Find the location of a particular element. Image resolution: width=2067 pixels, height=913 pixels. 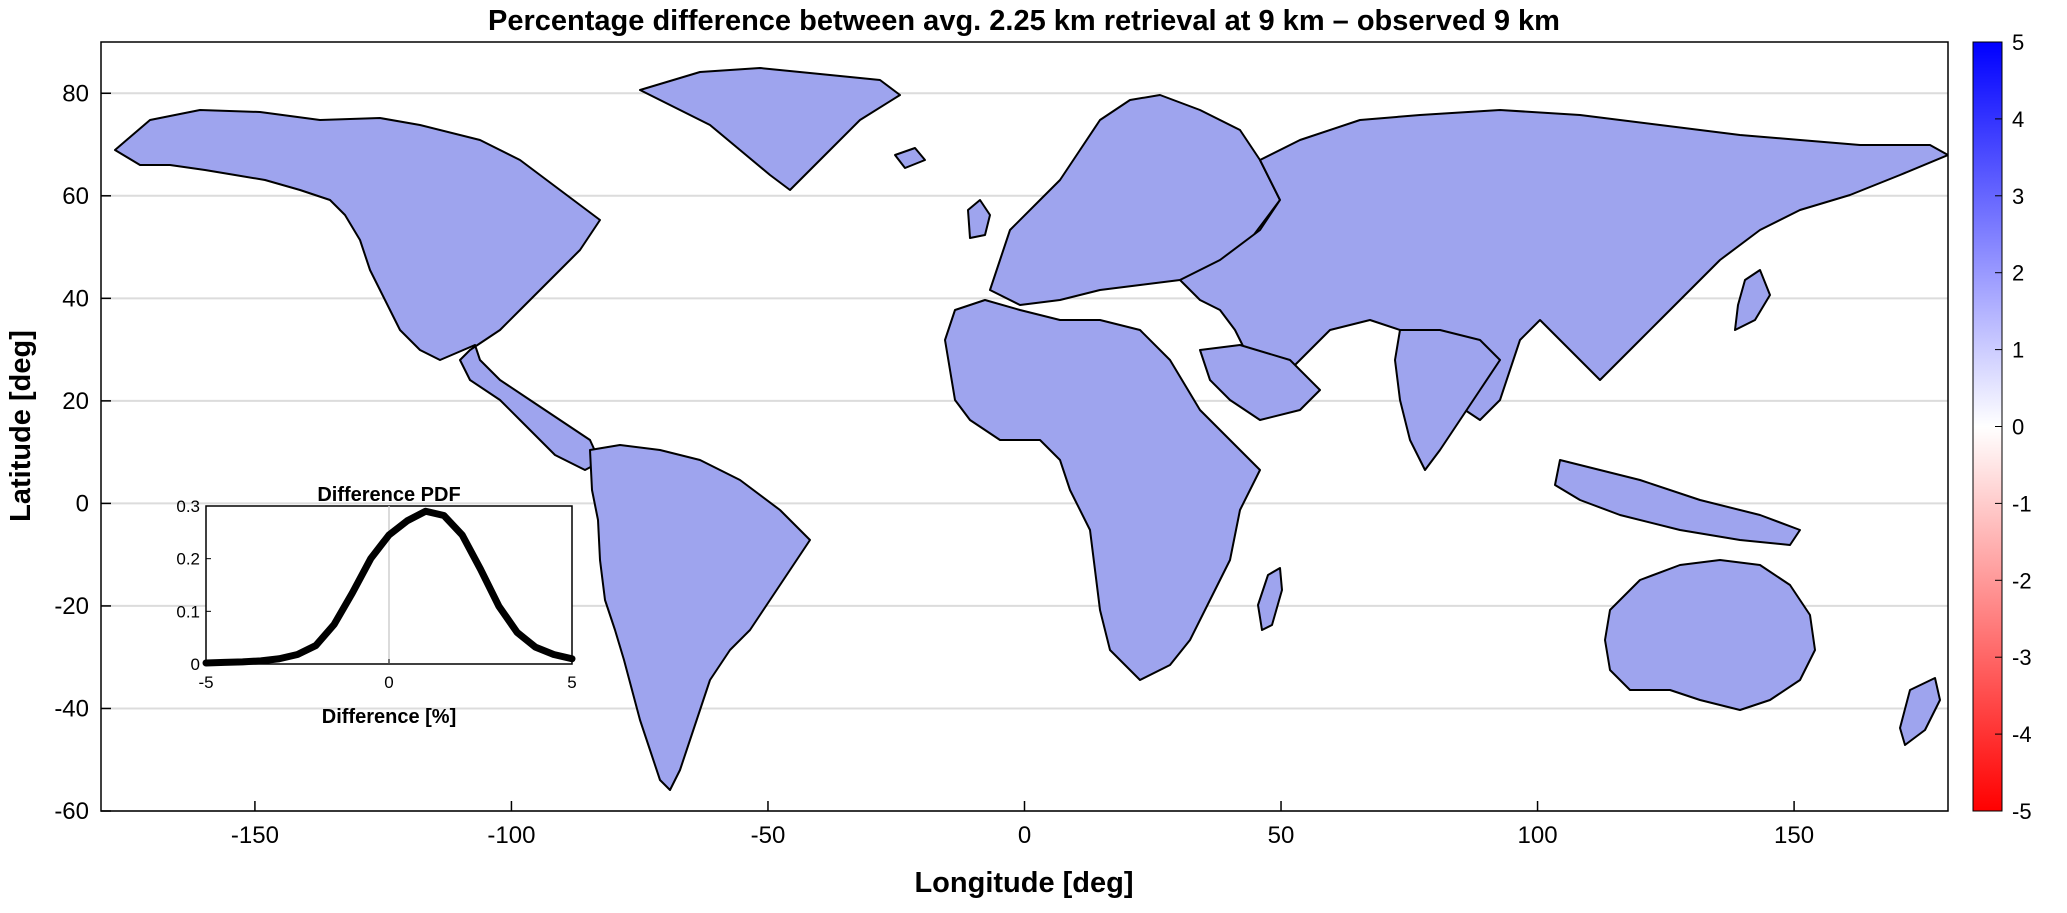

x-tick-label: 50 is located at coordinates (1281, 835).